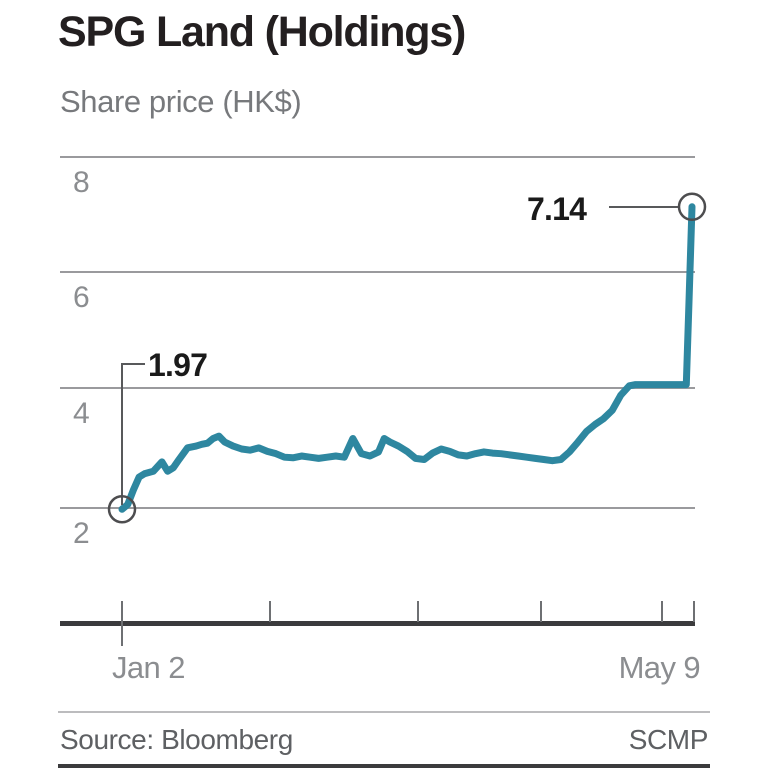  Describe the element at coordinates (262, 32) in the screenshot. I see `page-title: SPG Land (Holdings)` at that location.